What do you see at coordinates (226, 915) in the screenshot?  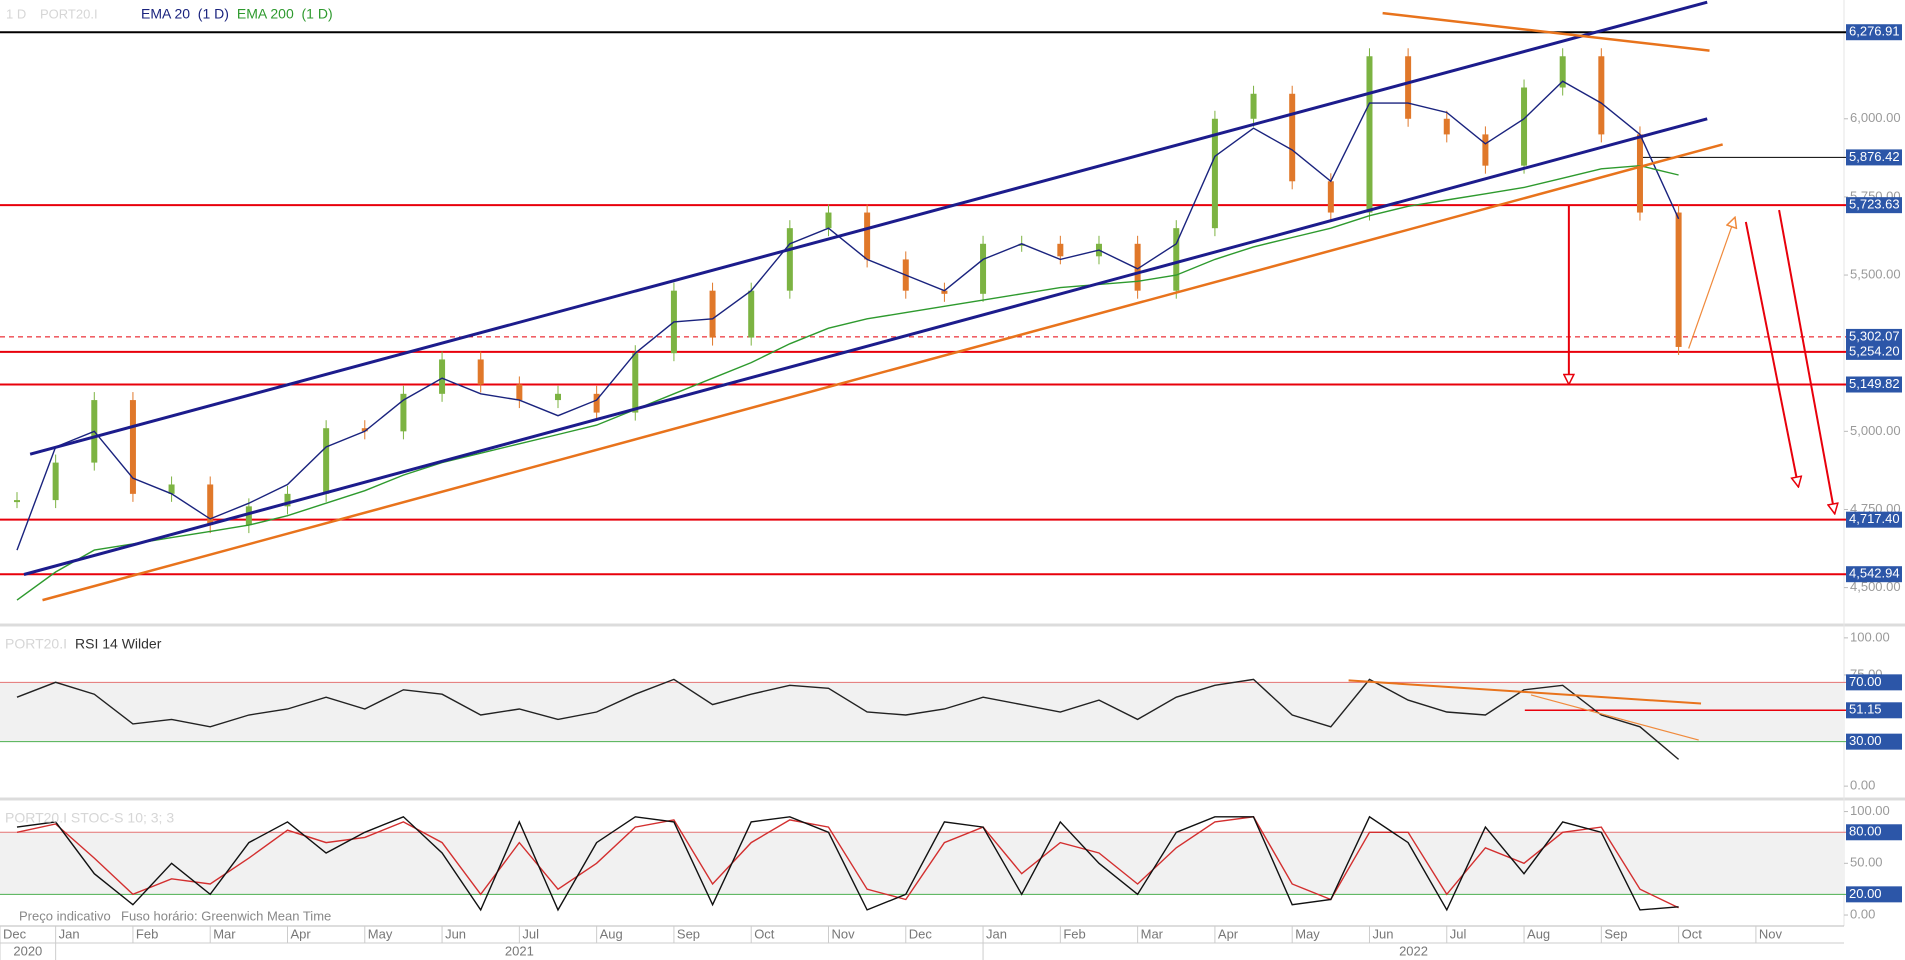 I see `footer-timezone: Fuso horário: Greenwich Mean Time` at bounding box center [226, 915].